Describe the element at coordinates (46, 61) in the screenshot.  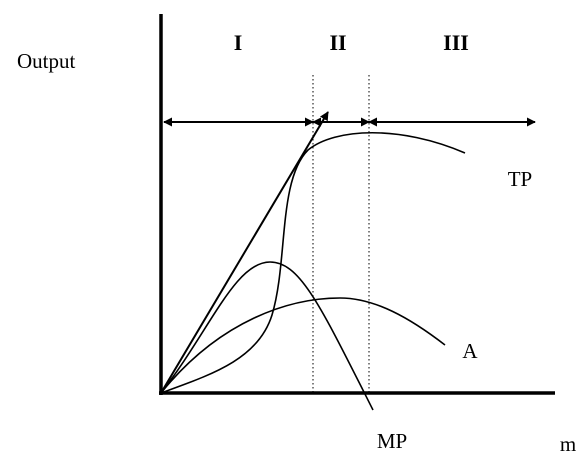
I see `y-axis-label: Output` at that location.